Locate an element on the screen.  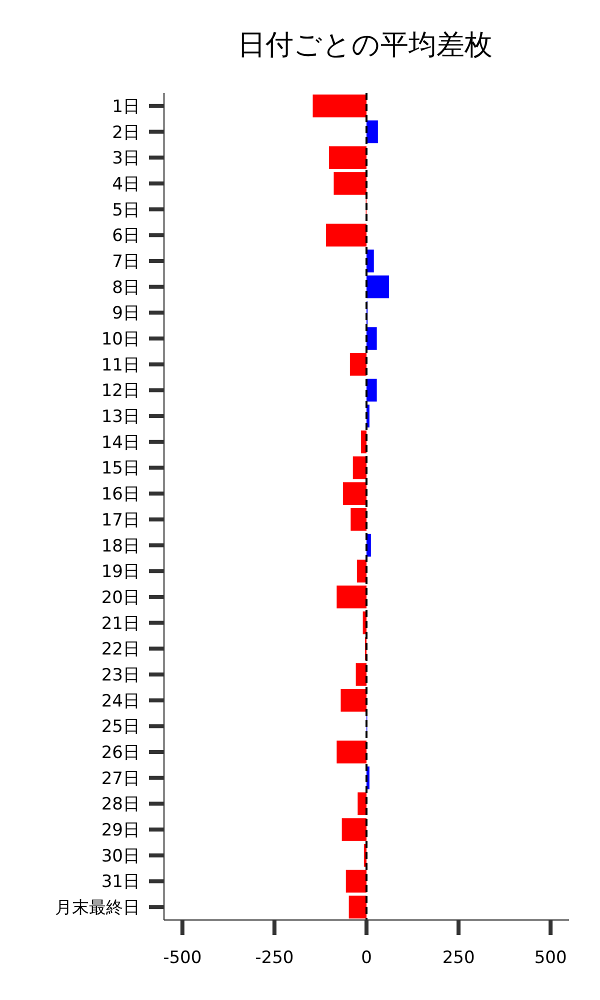
y-tick-label: 29日 is located at coordinates (120, 830).